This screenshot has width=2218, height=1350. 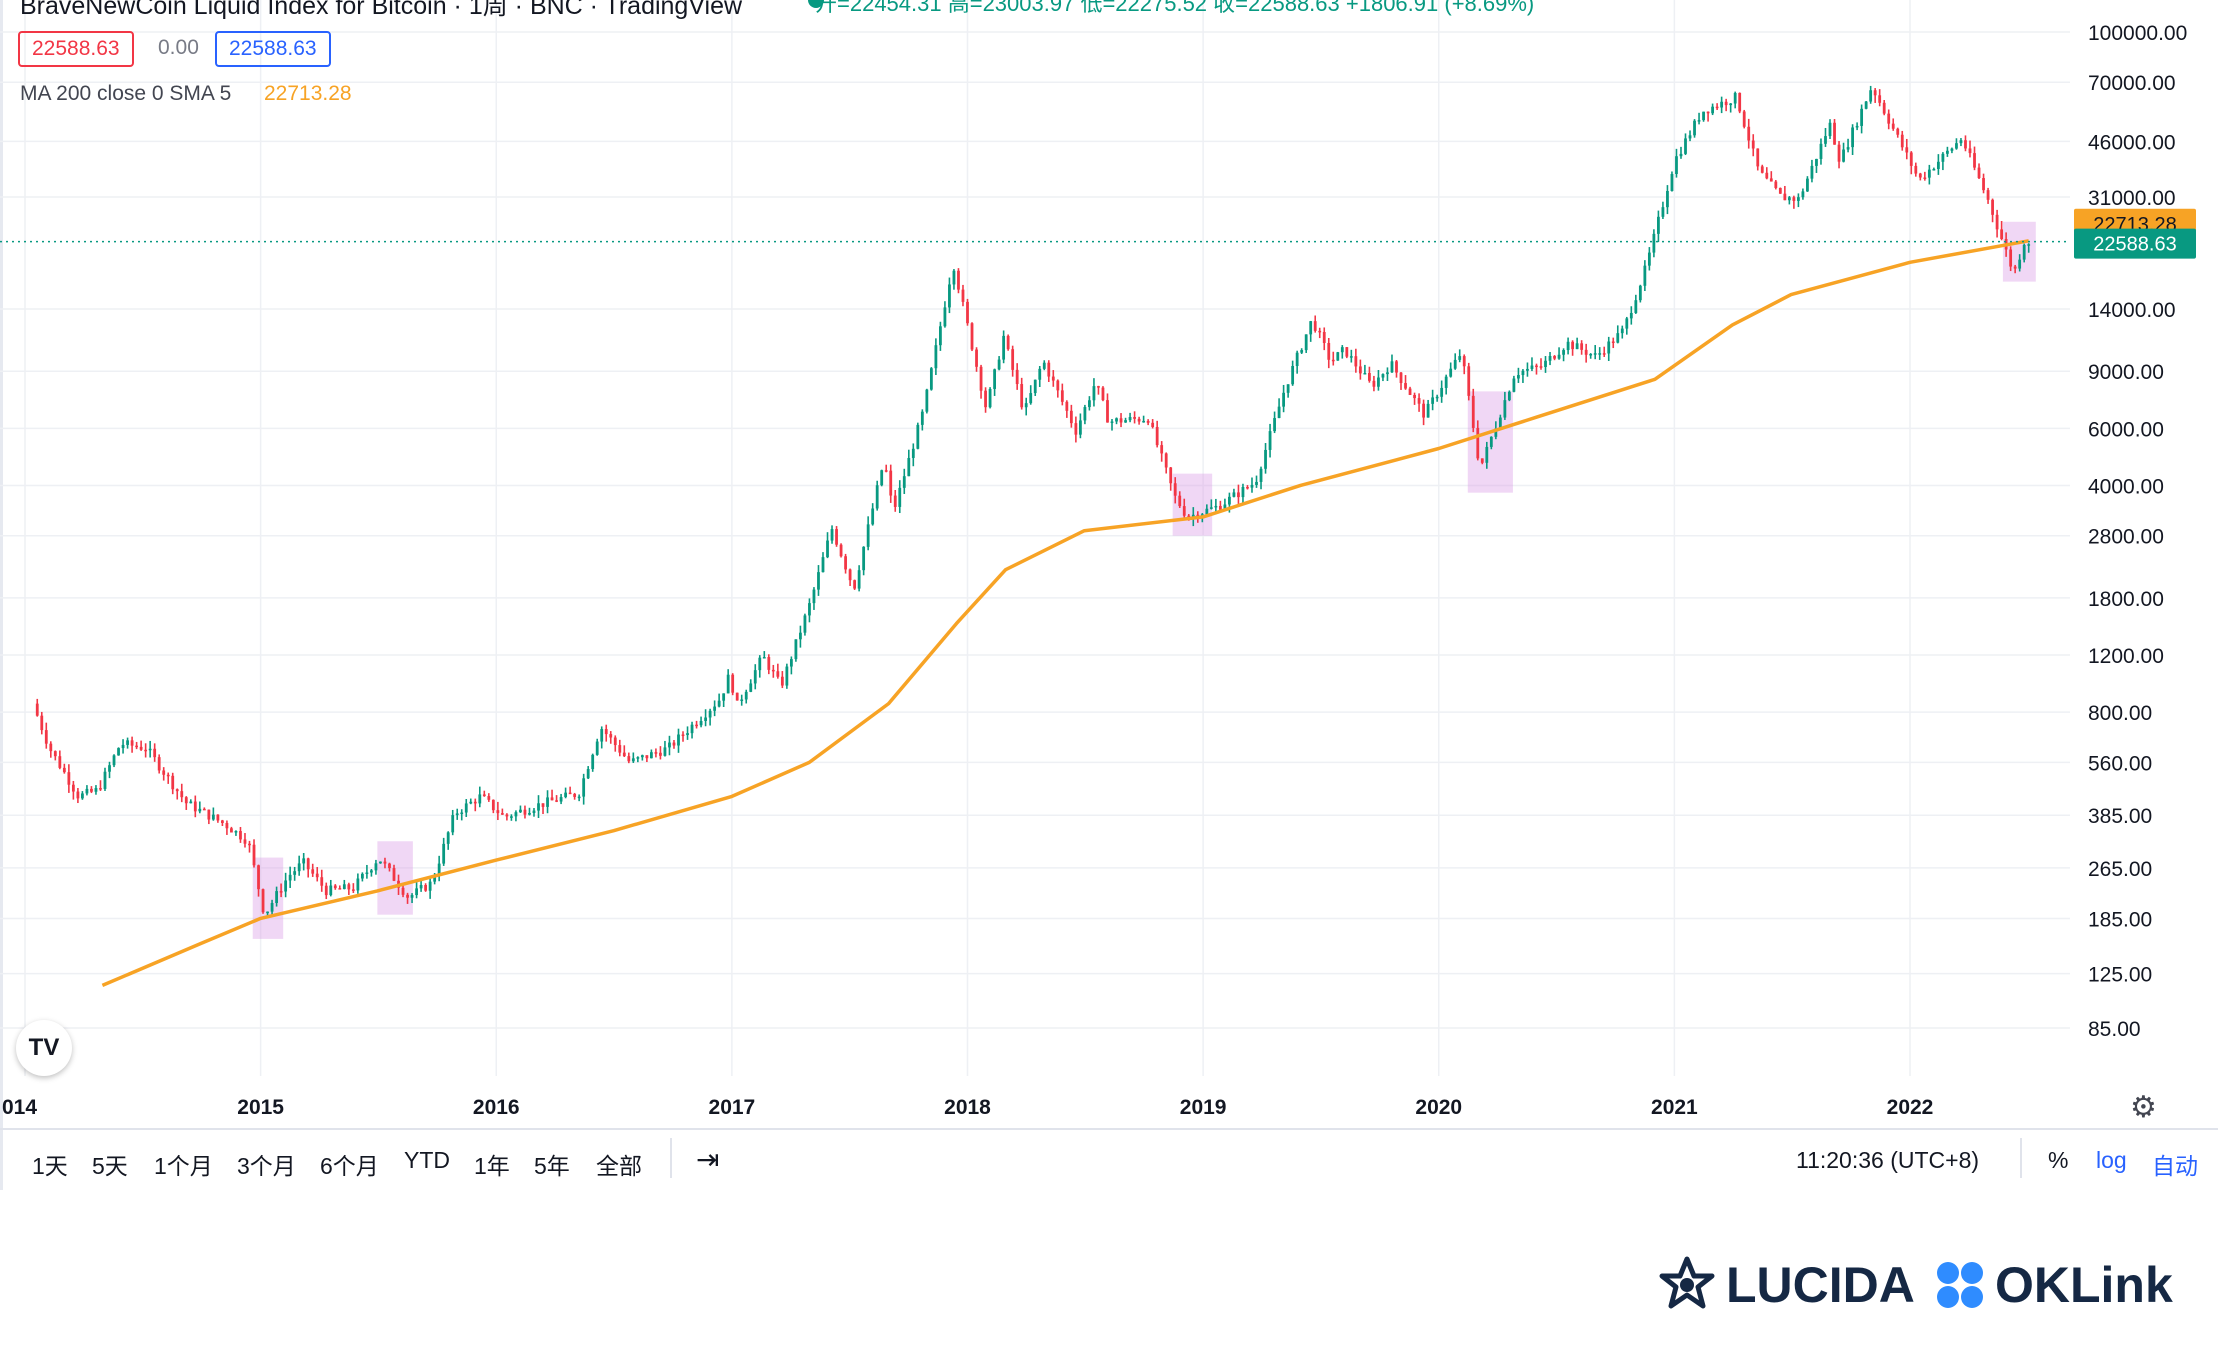 What do you see at coordinates (2120, 919) in the screenshot?
I see `y-tick-label: 185.00` at bounding box center [2120, 919].